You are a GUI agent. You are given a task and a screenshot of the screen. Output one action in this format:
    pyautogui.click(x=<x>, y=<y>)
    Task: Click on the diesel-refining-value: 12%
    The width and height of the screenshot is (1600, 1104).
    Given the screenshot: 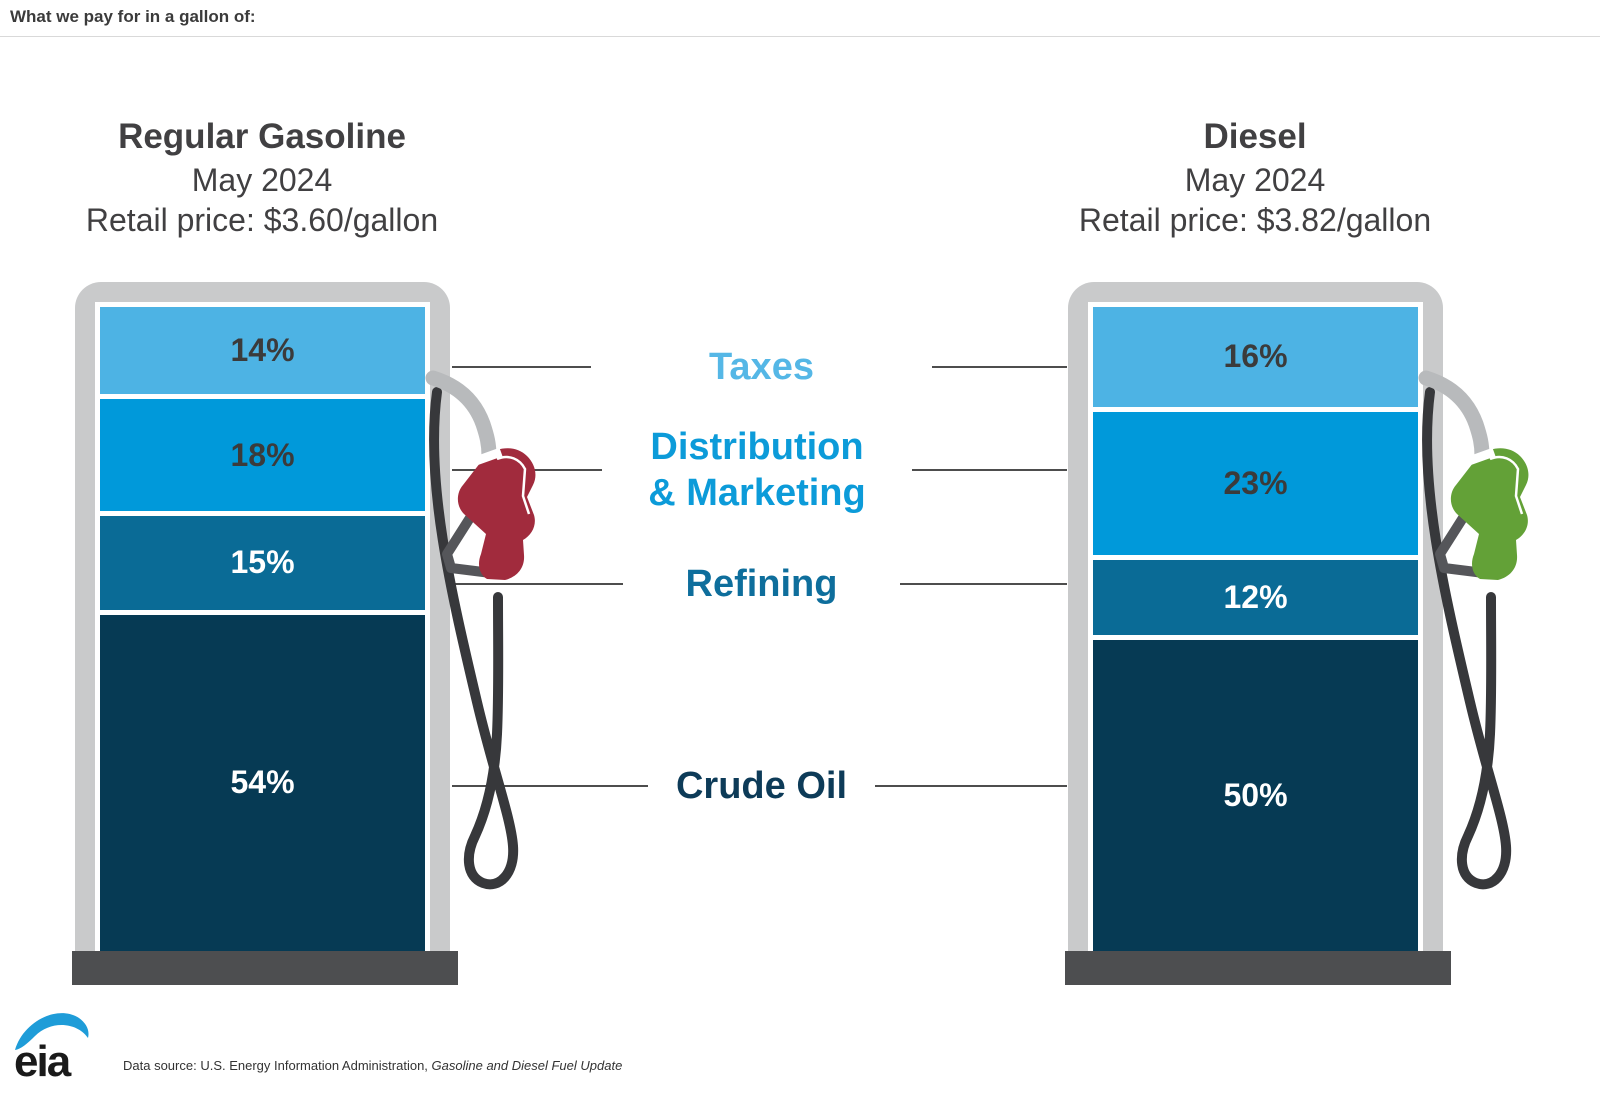 What is the action you would take?
    pyautogui.click(x=1255, y=596)
    